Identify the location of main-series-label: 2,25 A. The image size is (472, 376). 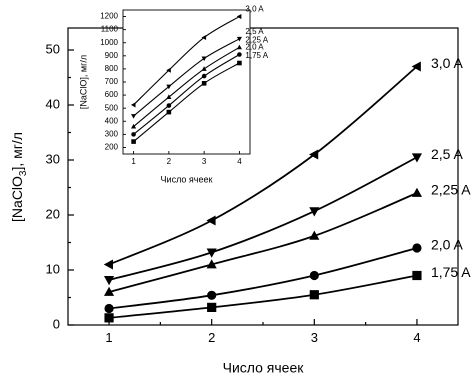
(451, 190).